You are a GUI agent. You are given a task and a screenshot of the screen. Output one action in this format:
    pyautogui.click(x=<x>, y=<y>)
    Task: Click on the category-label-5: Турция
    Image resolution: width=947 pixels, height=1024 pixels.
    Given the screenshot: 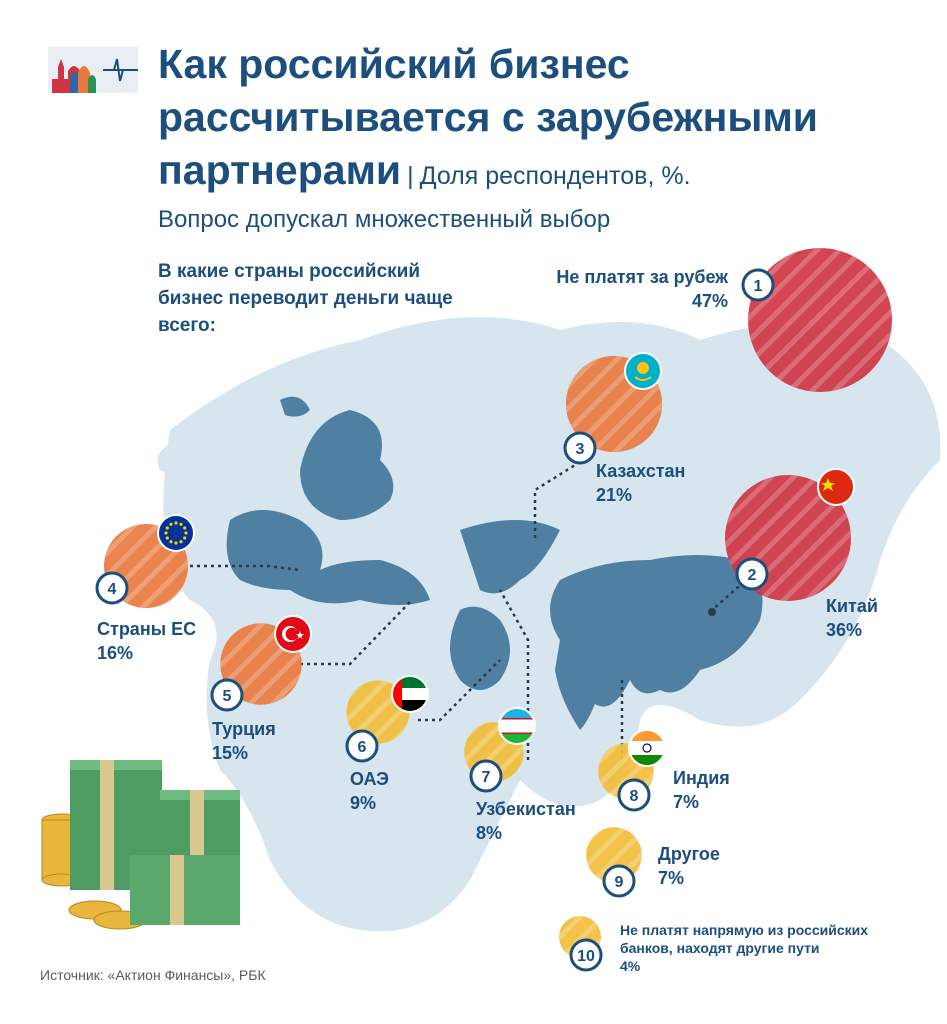 What is the action you would take?
    pyautogui.click(x=244, y=729)
    